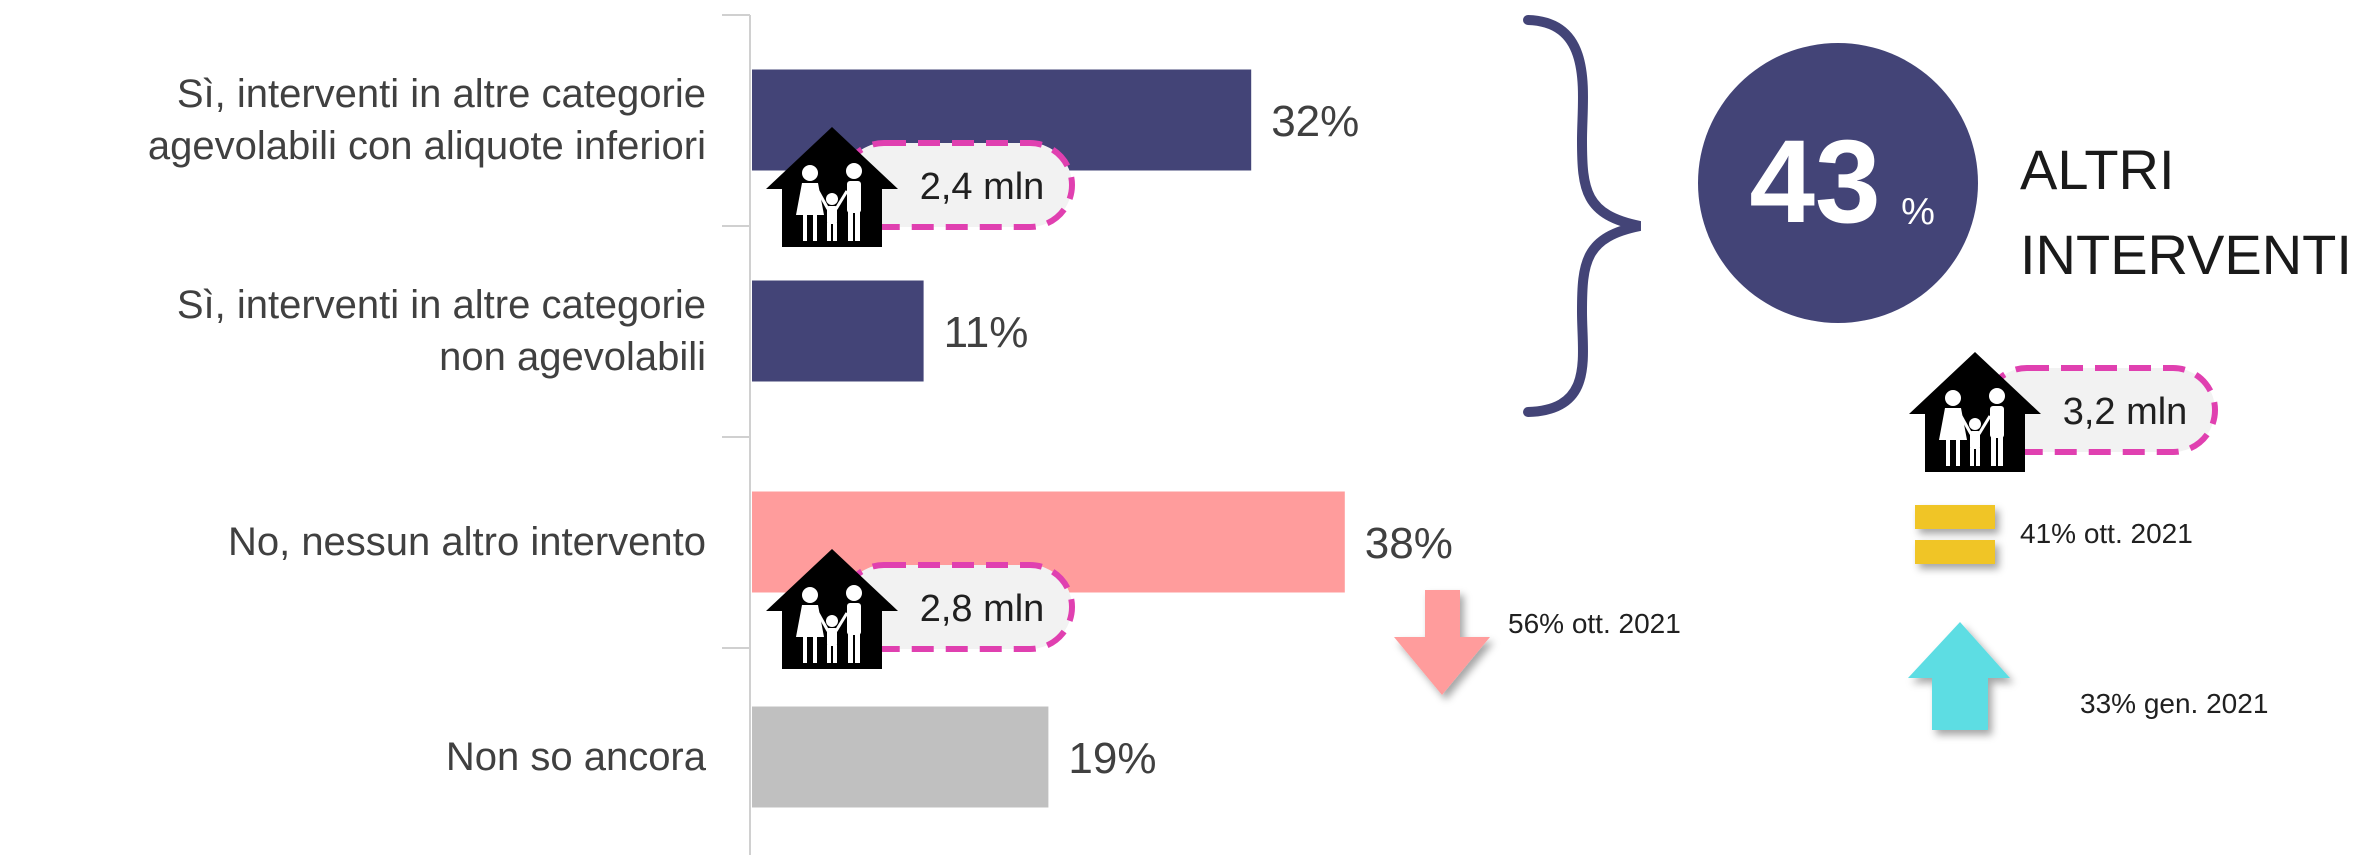  What do you see at coordinates (1315, 121) in the screenshot?
I see `bar-value-label: 32%` at bounding box center [1315, 121].